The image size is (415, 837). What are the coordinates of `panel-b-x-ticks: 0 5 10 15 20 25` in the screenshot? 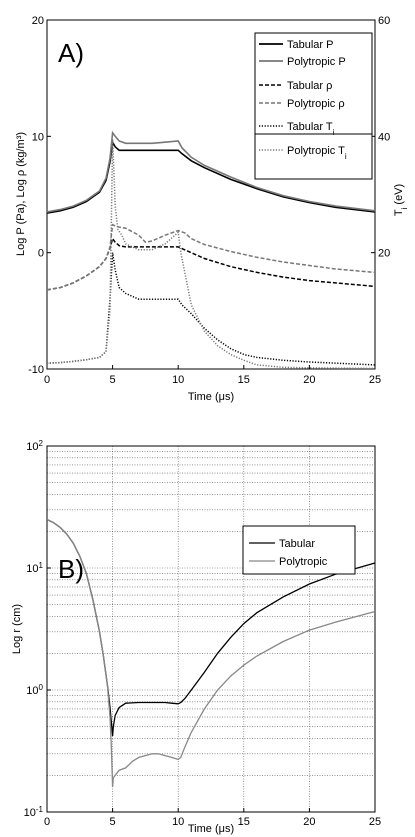 It's located at (212, 818).